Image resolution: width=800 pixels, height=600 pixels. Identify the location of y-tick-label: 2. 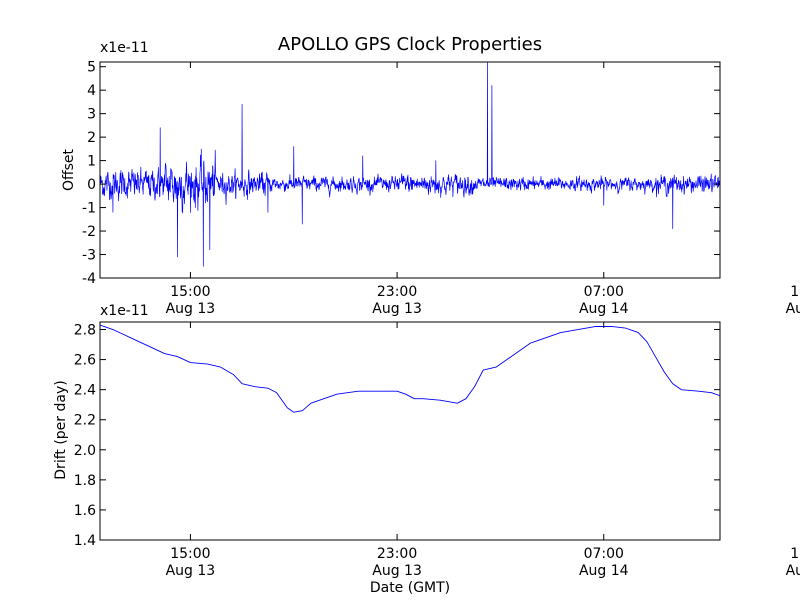
(91, 138).